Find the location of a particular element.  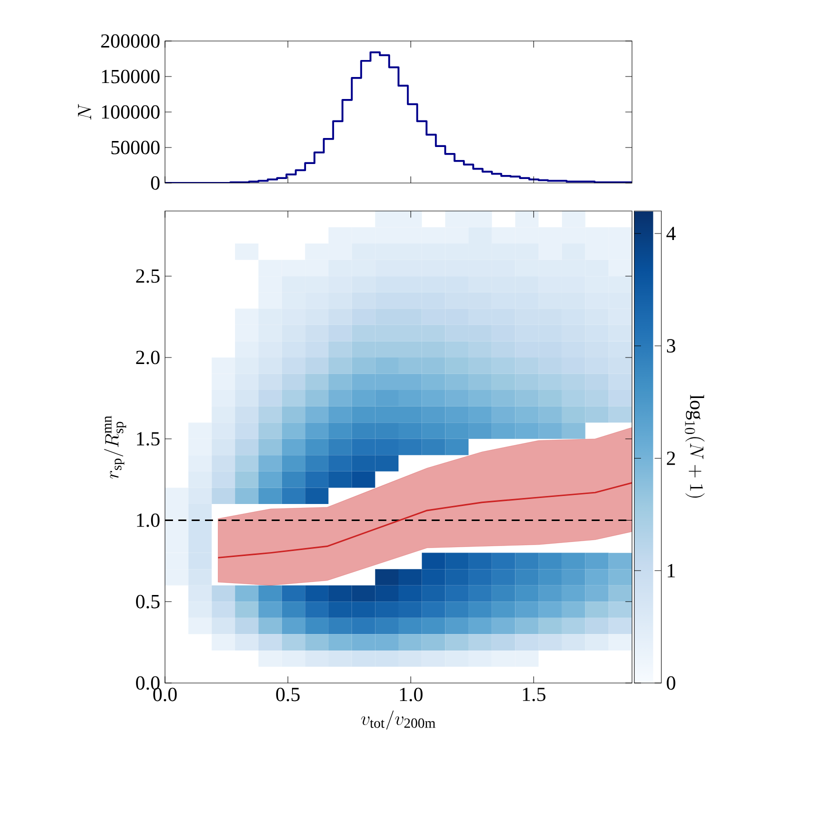

y-tick-label: 0 is located at coordinates (155, 183).